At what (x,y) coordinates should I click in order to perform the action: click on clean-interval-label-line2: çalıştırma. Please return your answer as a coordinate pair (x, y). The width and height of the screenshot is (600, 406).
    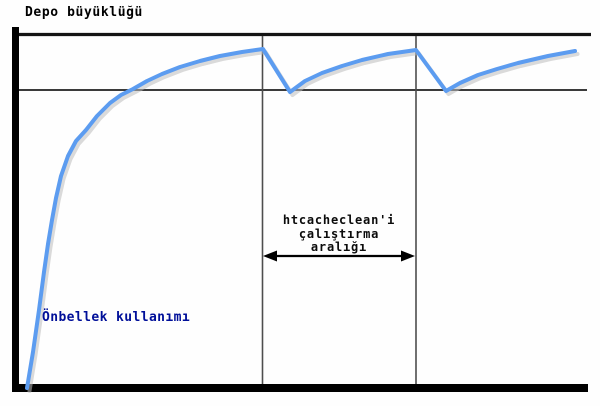
    Looking at the image, I should click on (339, 233).